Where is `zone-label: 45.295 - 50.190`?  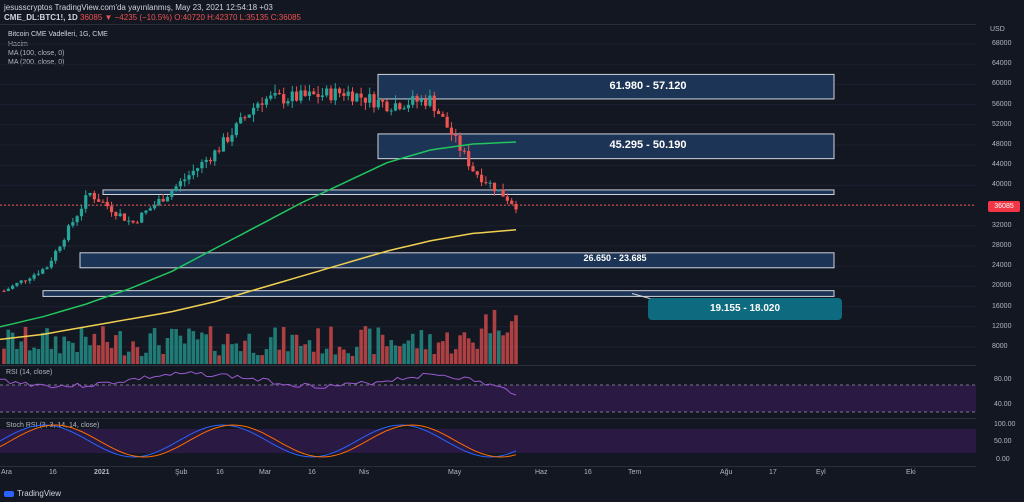 zone-label: 45.295 - 50.190 is located at coordinates (648, 145).